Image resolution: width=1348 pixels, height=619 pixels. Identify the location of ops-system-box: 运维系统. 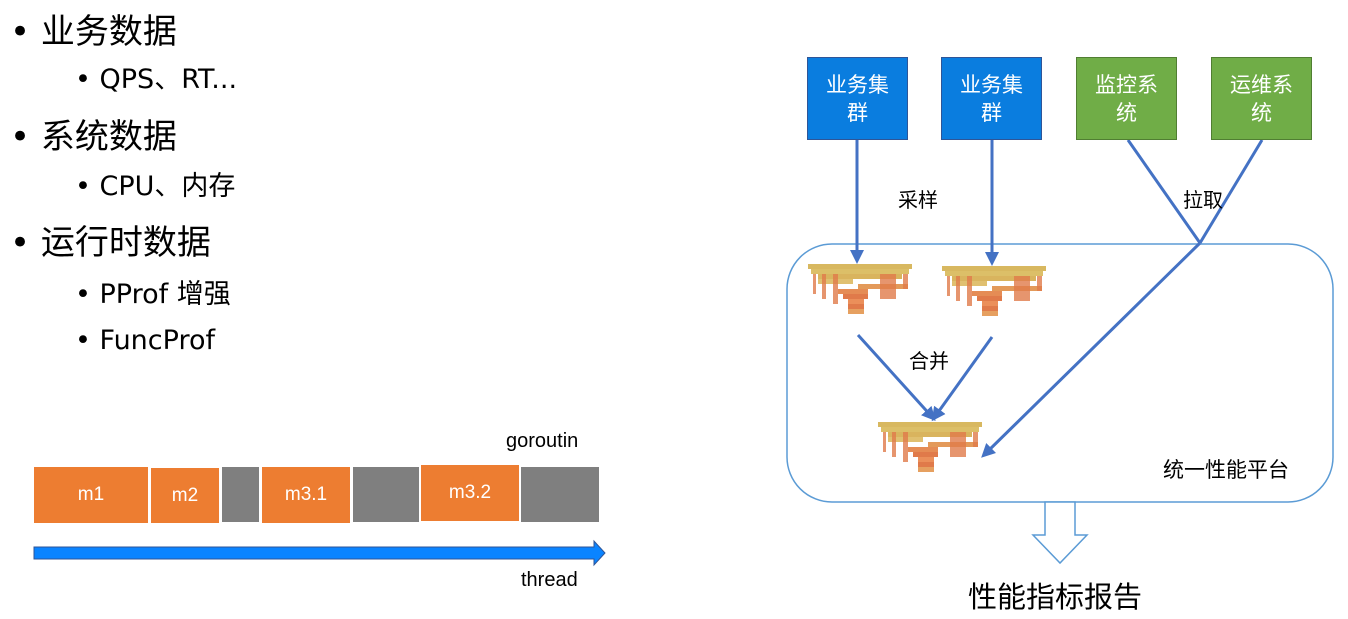
(1261, 98).